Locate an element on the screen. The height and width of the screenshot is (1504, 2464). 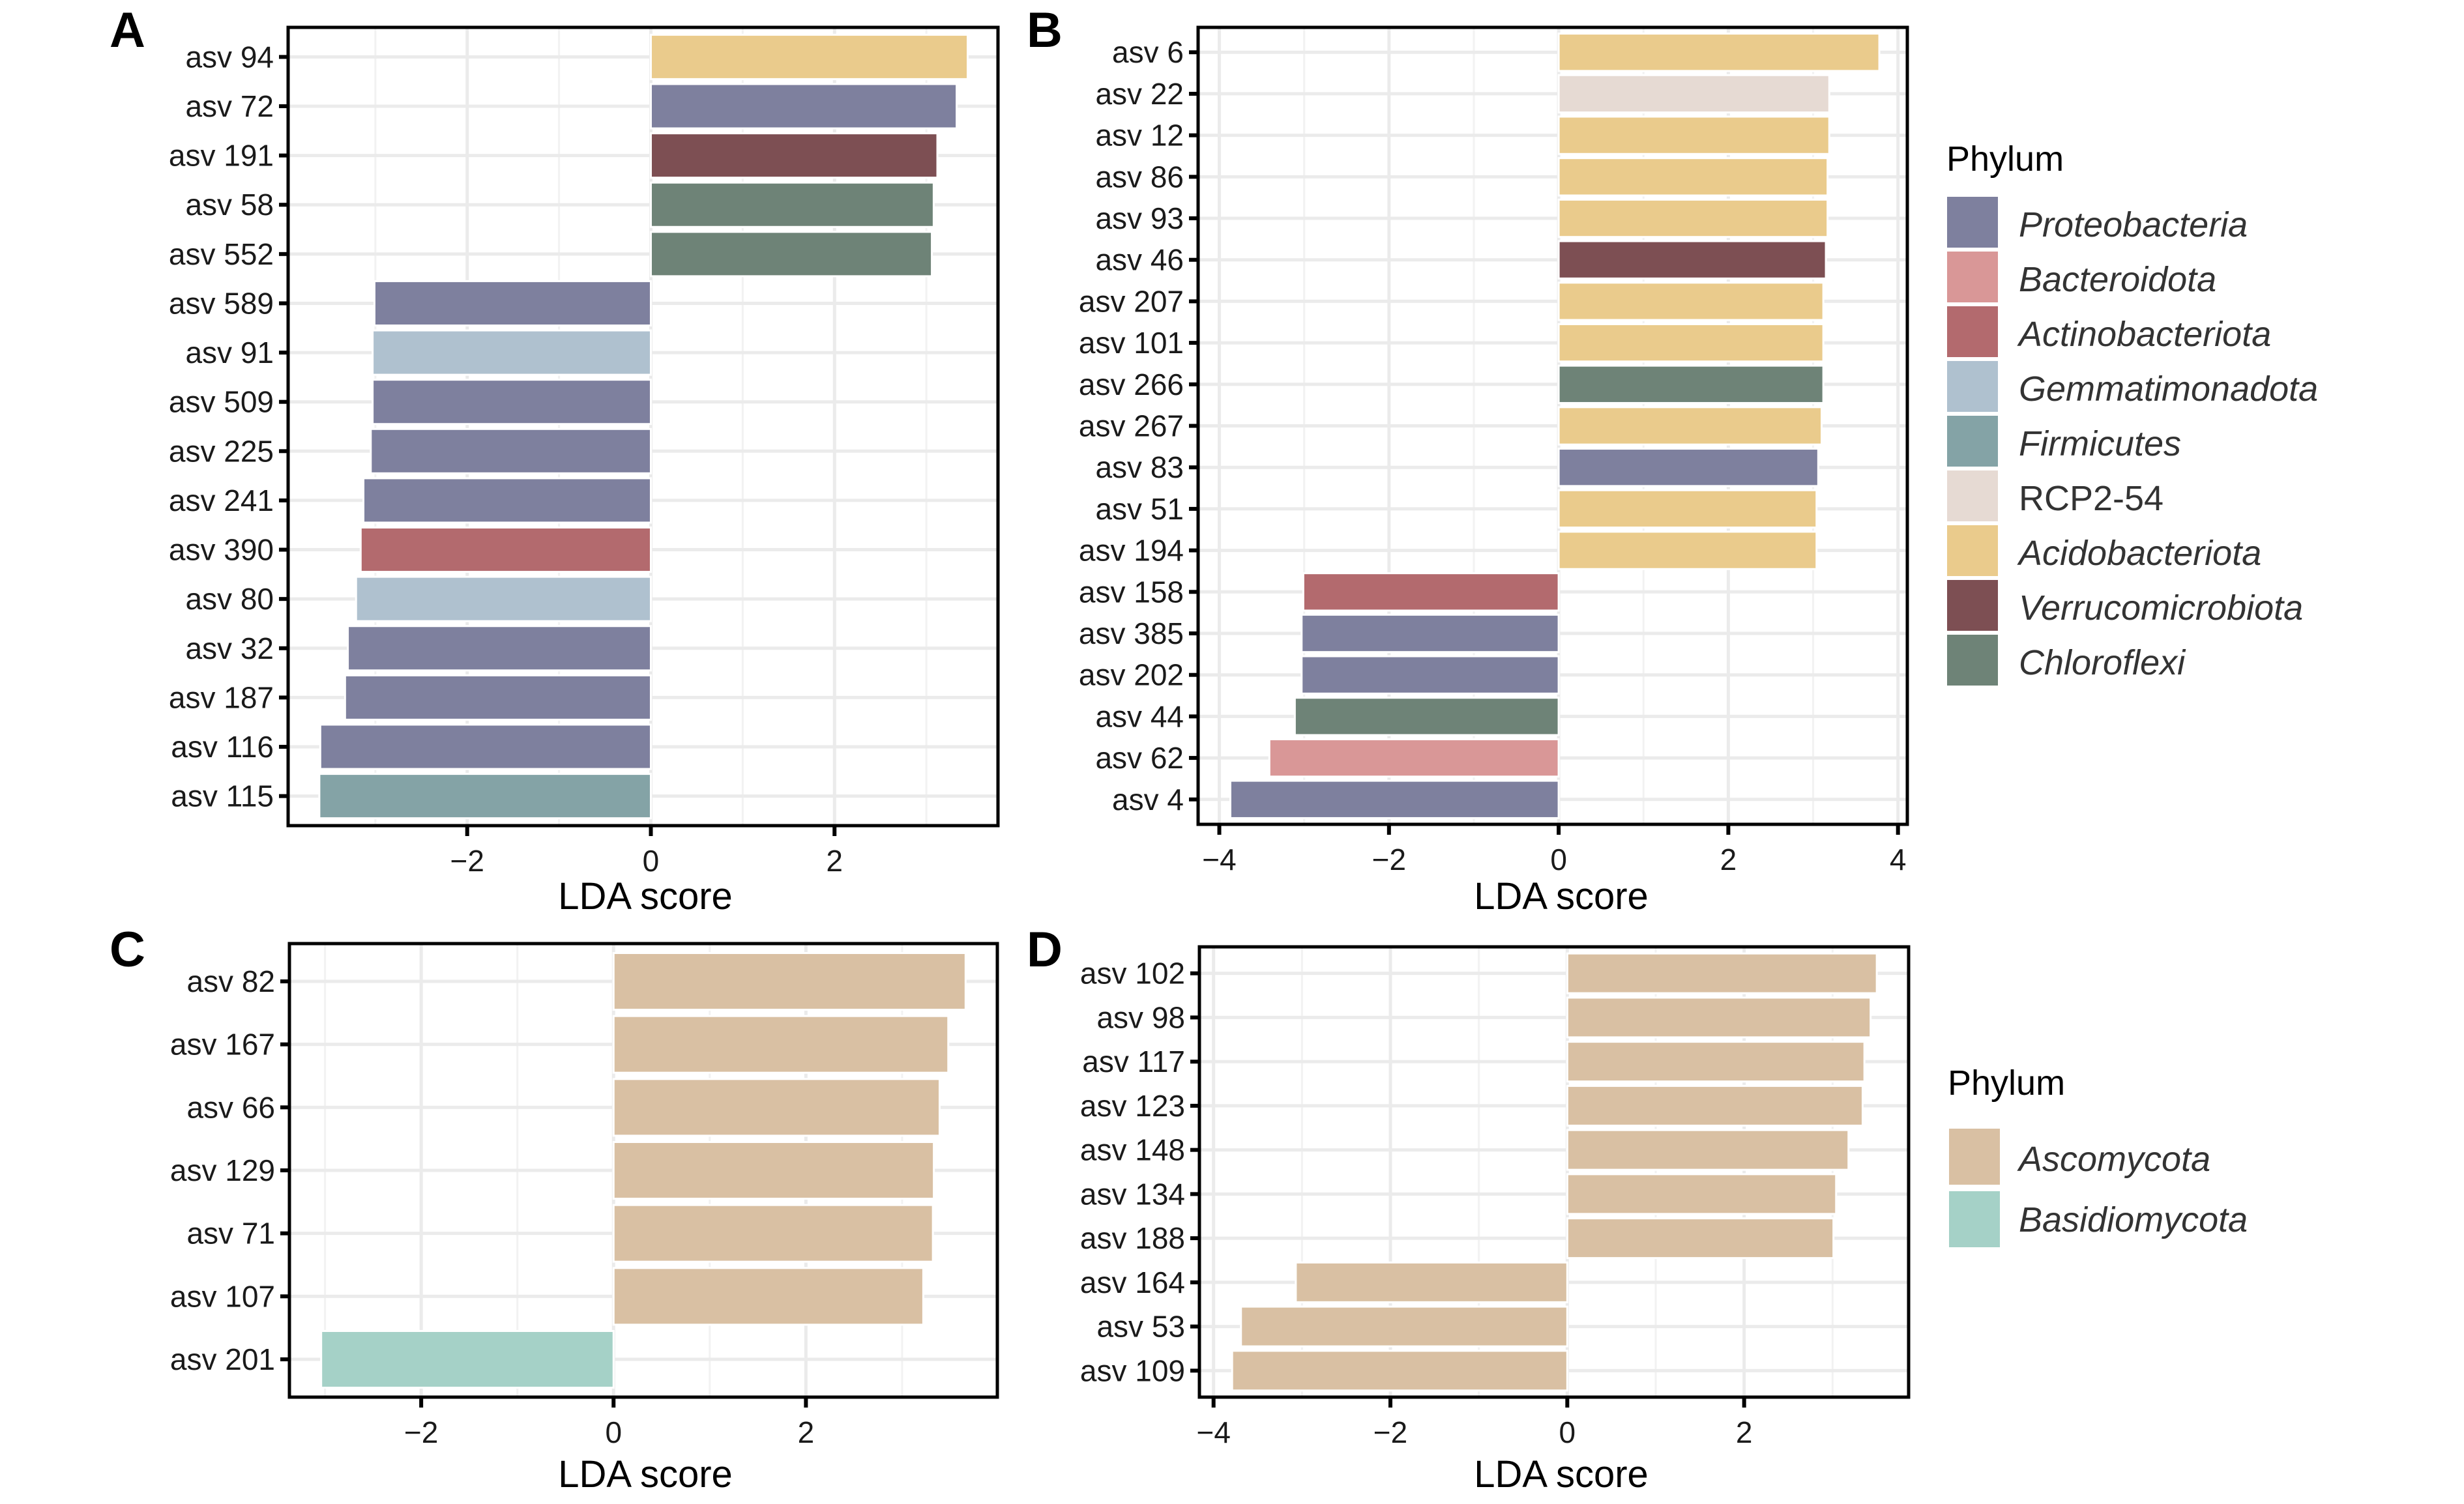
y-tick-label: asv 4 is located at coordinates (1148, 800).